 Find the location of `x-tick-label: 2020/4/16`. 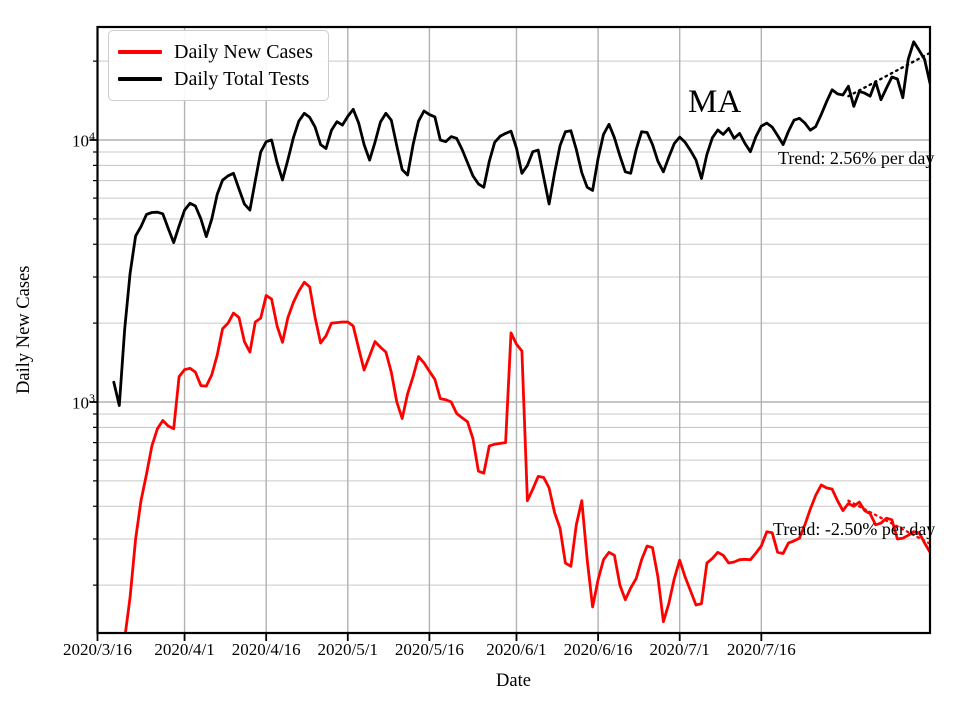

x-tick-label: 2020/4/16 is located at coordinates (266, 649).